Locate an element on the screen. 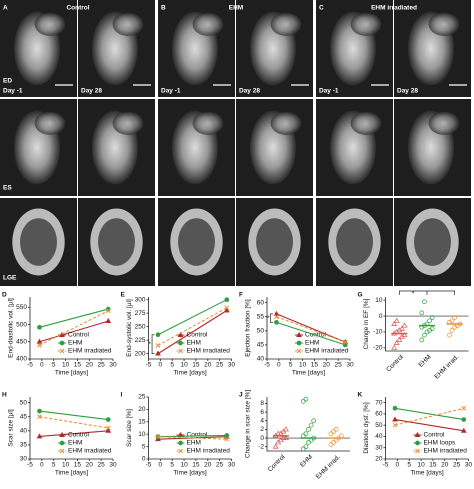 This screenshot has width=474, height=489. x-tick-label: 25 is located at coordinates (339, 365).